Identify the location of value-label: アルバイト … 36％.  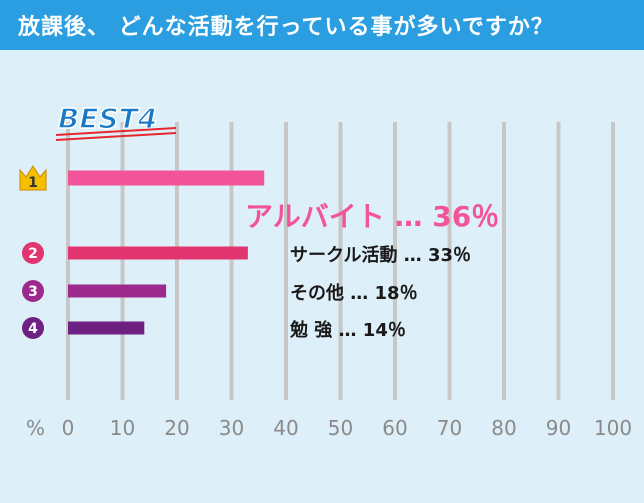
(372, 216).